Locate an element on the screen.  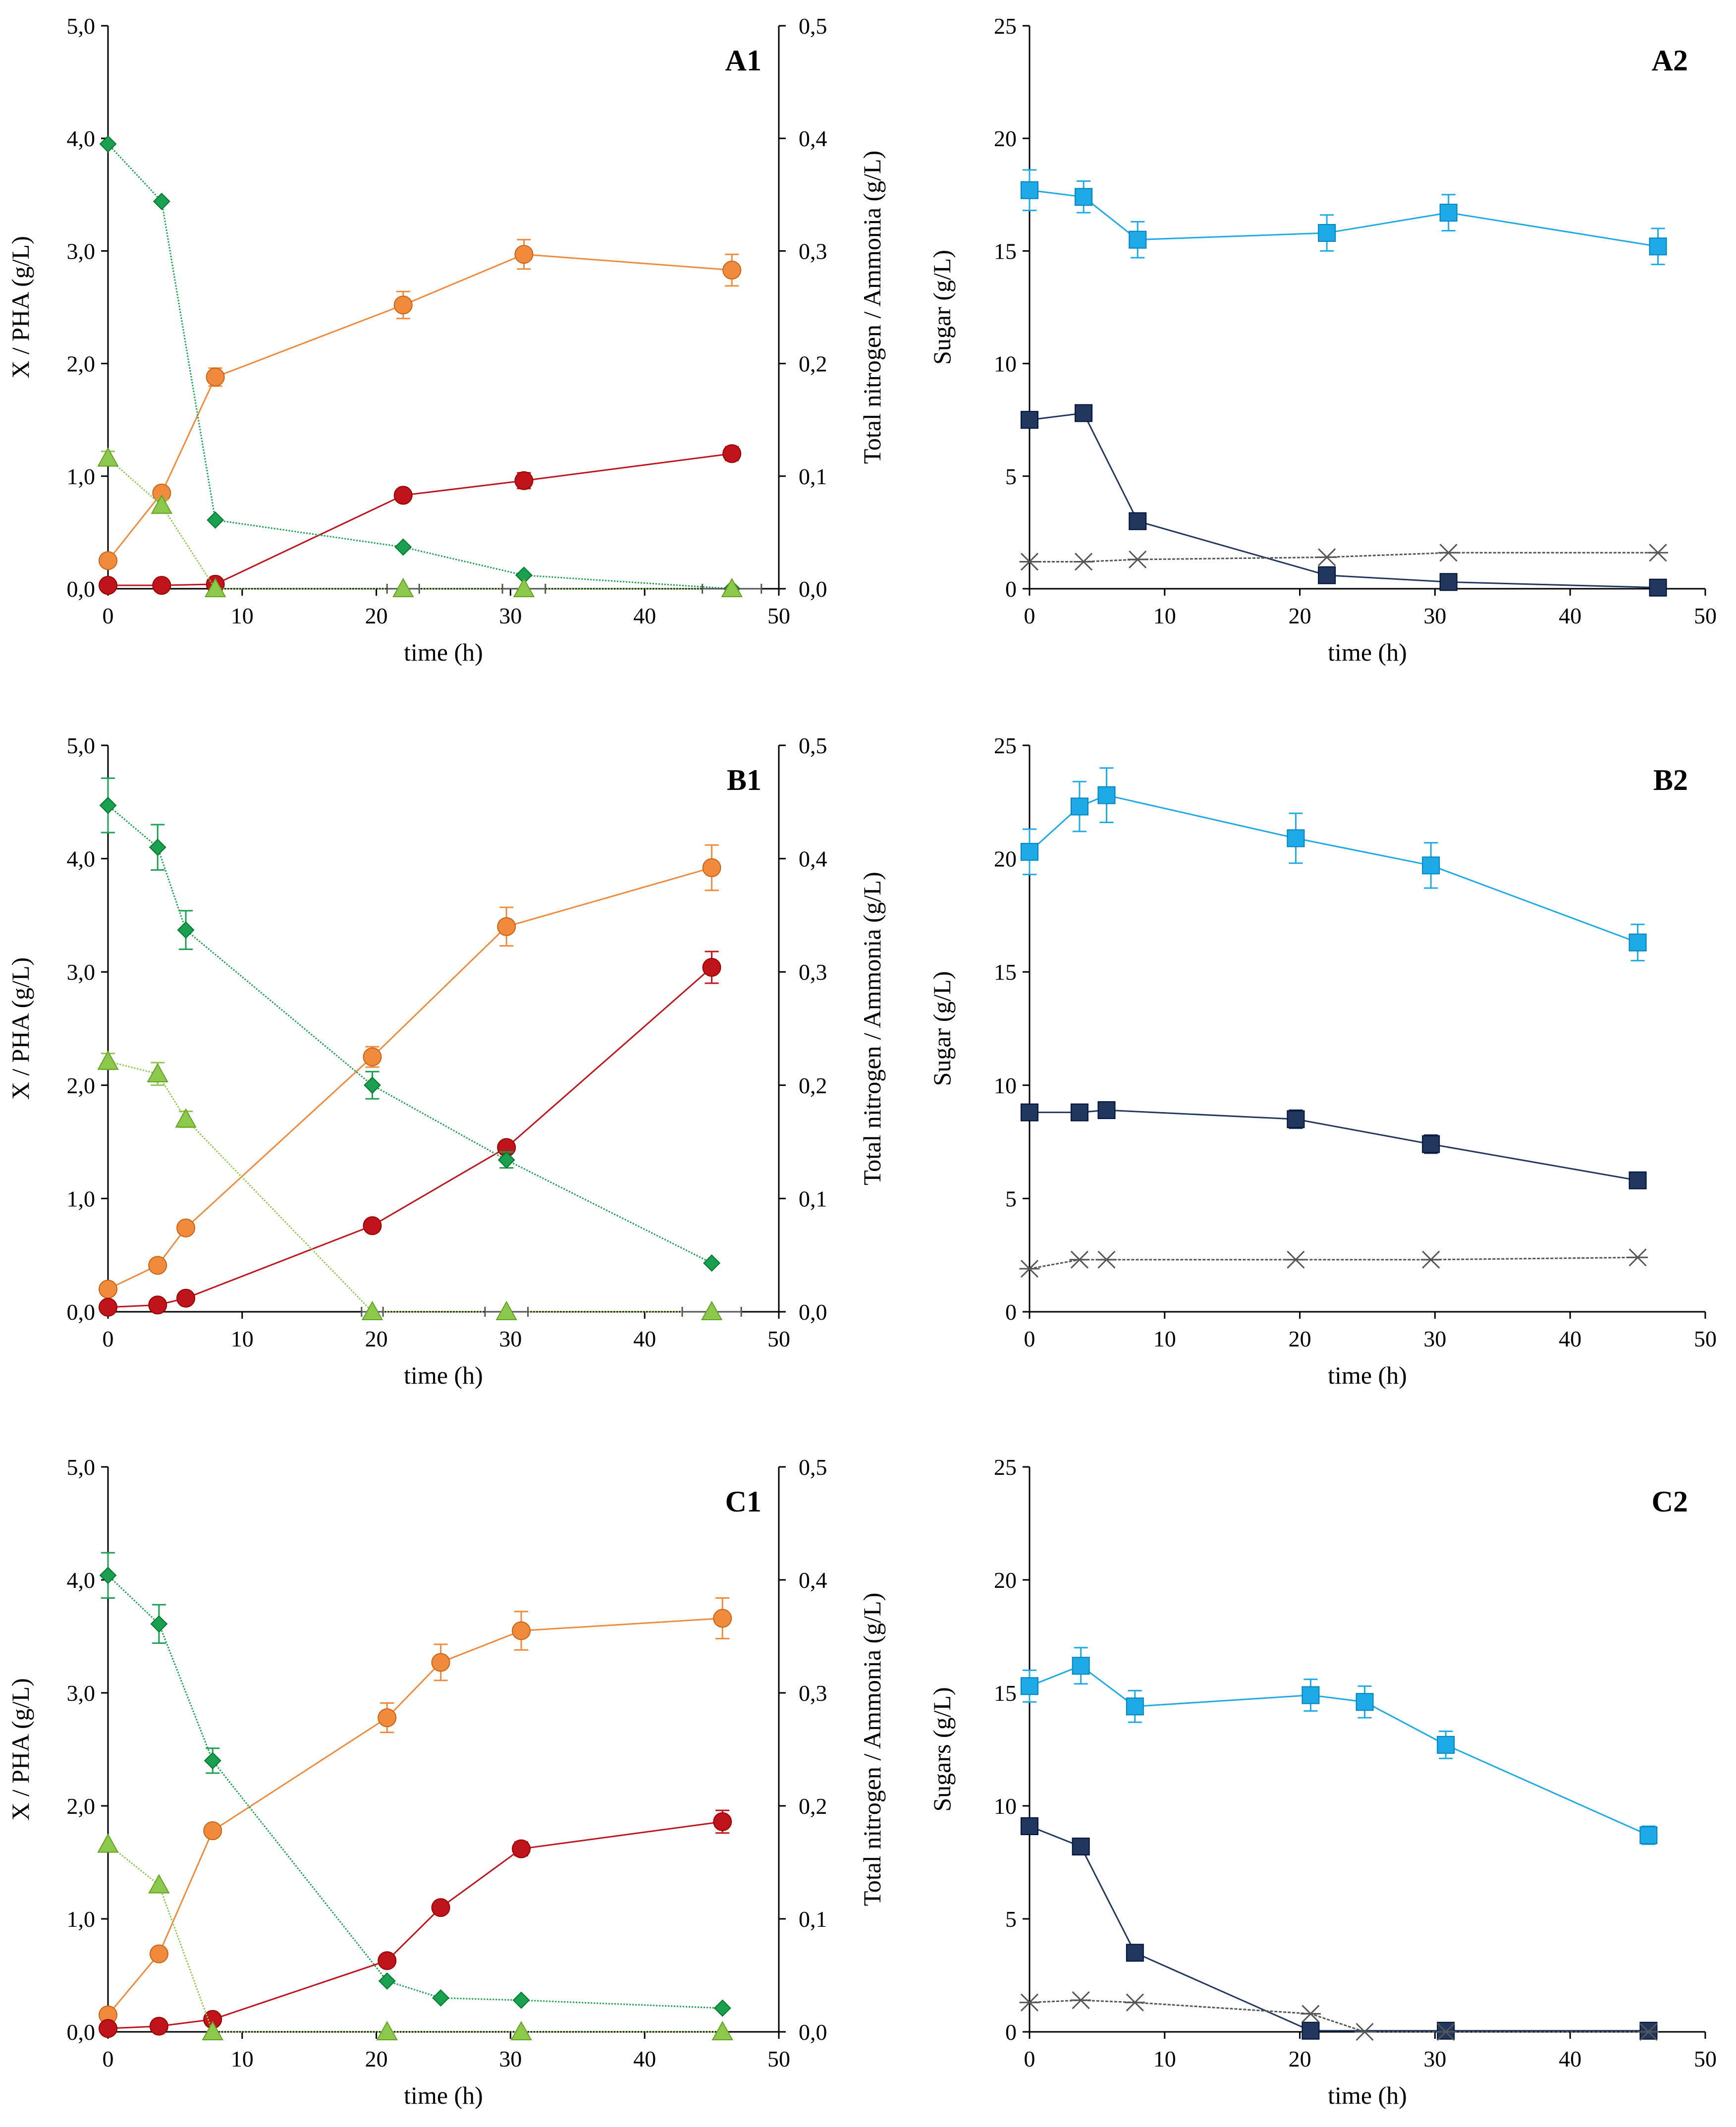
series-x is located at coordinates (410, 1071).